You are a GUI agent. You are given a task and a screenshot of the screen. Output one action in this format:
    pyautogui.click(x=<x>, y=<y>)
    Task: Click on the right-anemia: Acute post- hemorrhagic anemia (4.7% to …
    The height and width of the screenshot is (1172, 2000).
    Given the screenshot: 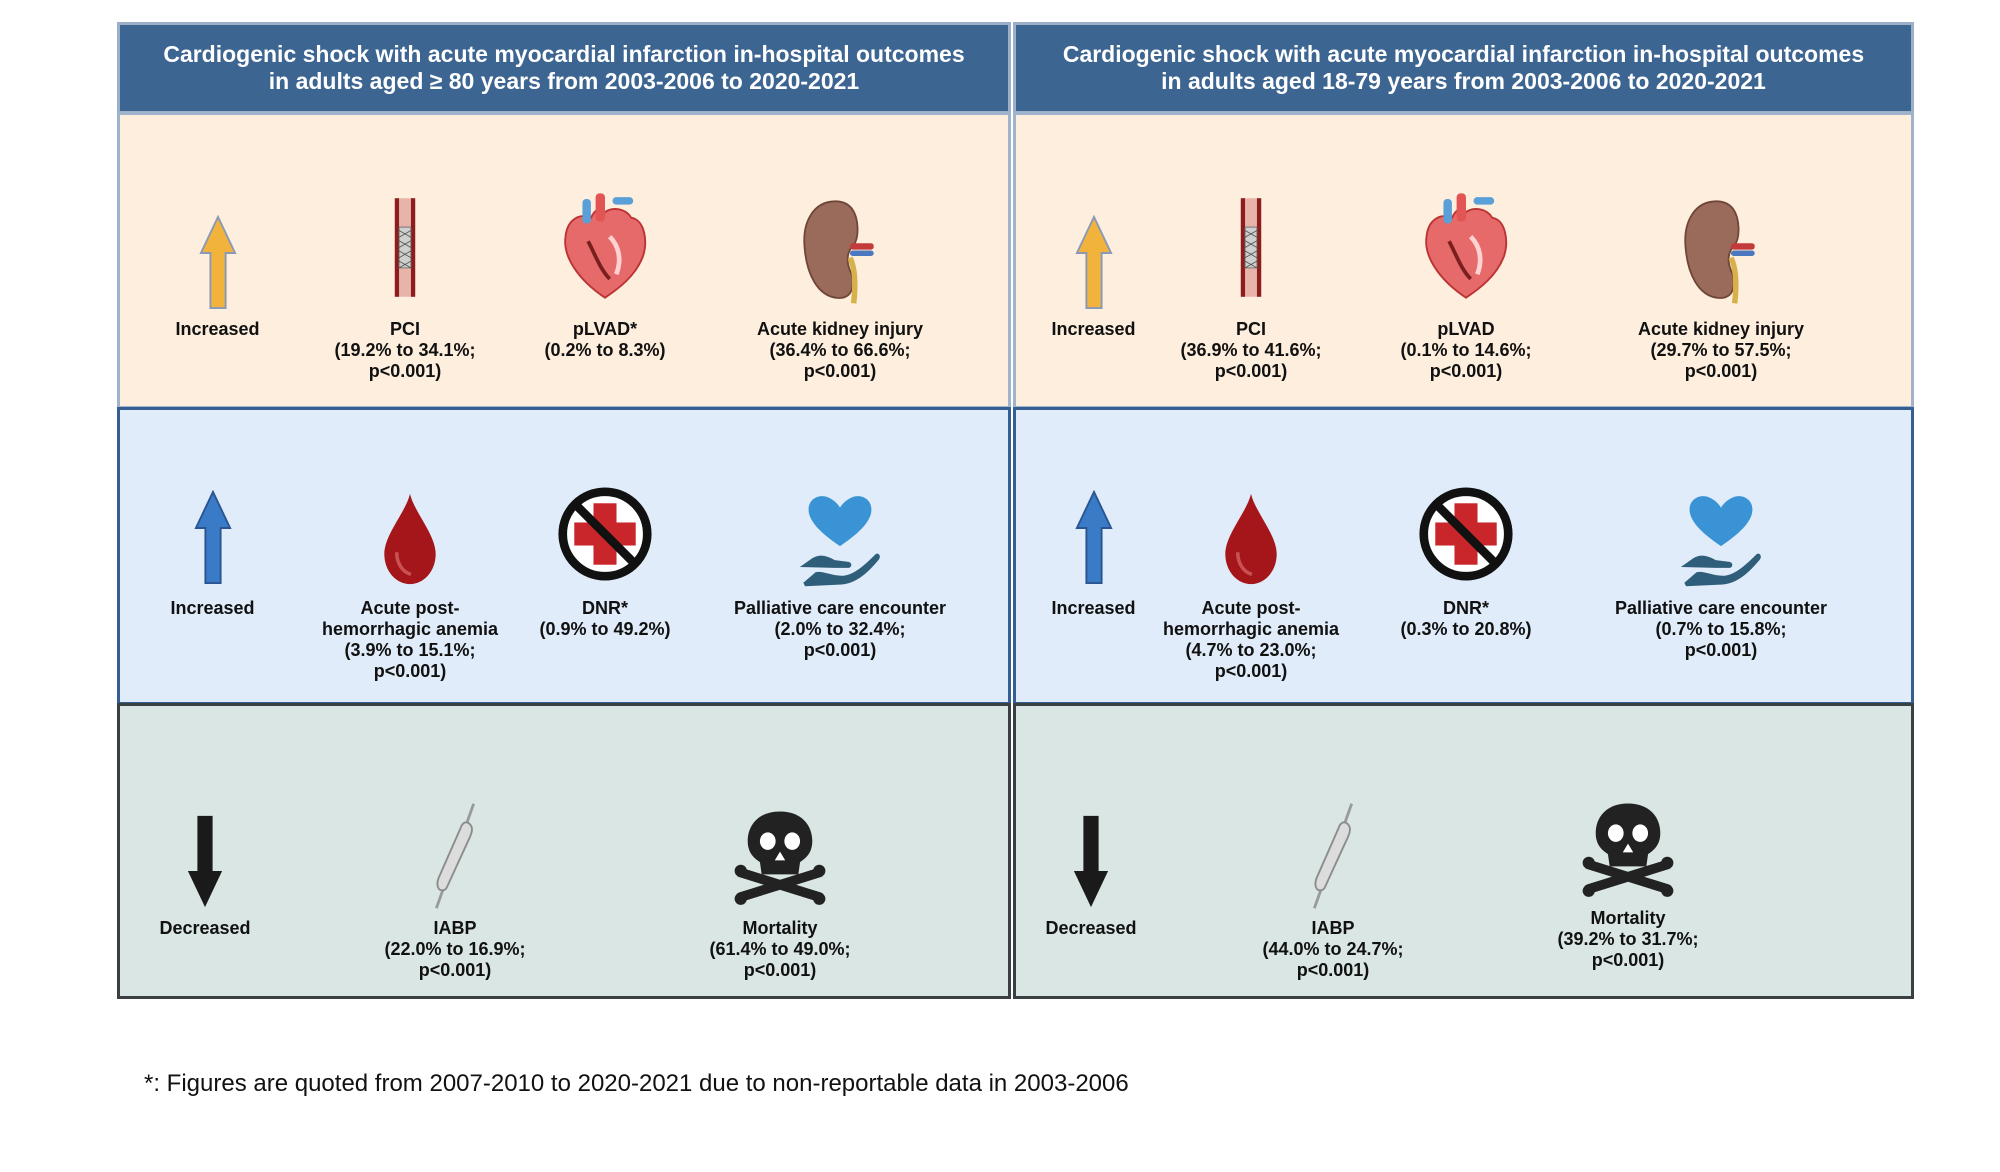 What is the action you would take?
    pyautogui.click(x=1251, y=559)
    